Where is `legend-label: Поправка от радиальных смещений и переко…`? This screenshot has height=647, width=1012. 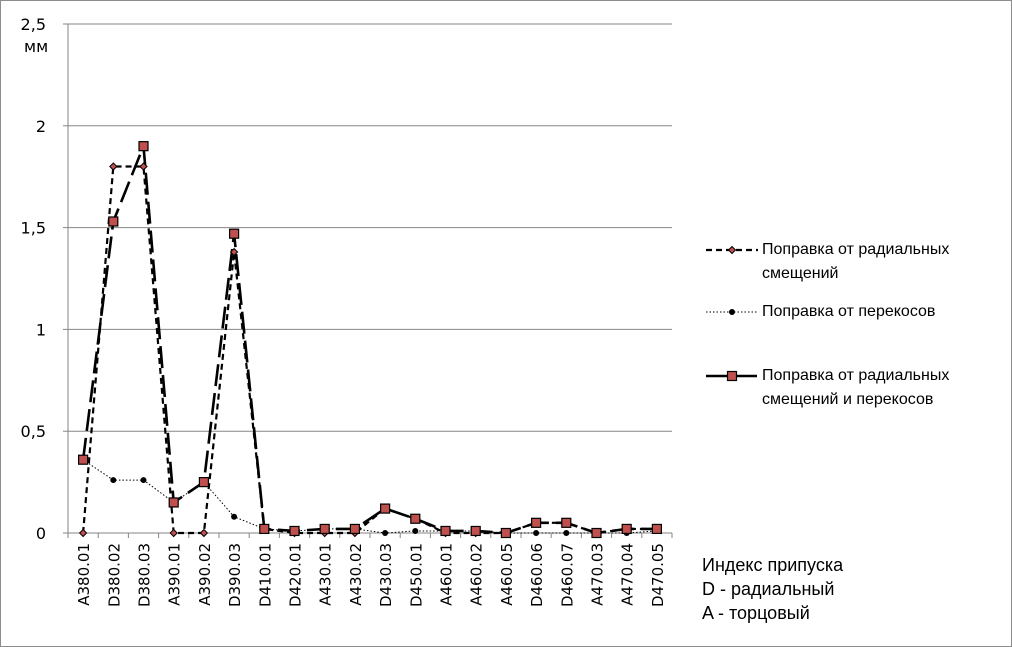 legend-label: Поправка от радиальных смещений и переко… is located at coordinates (856, 387).